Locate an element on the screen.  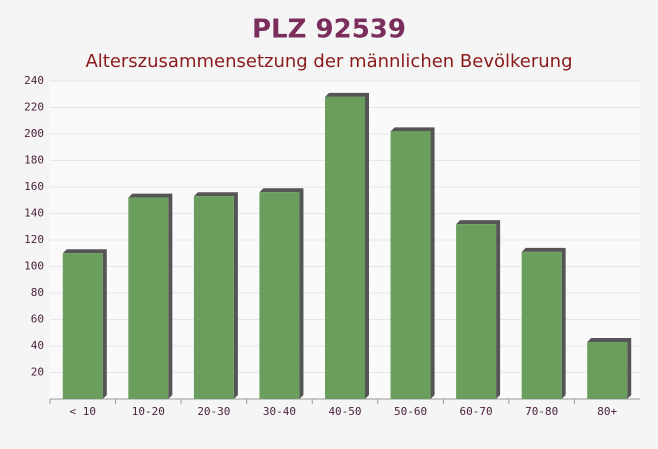
x-tick-label: 20-30 is located at coordinates (213, 411).